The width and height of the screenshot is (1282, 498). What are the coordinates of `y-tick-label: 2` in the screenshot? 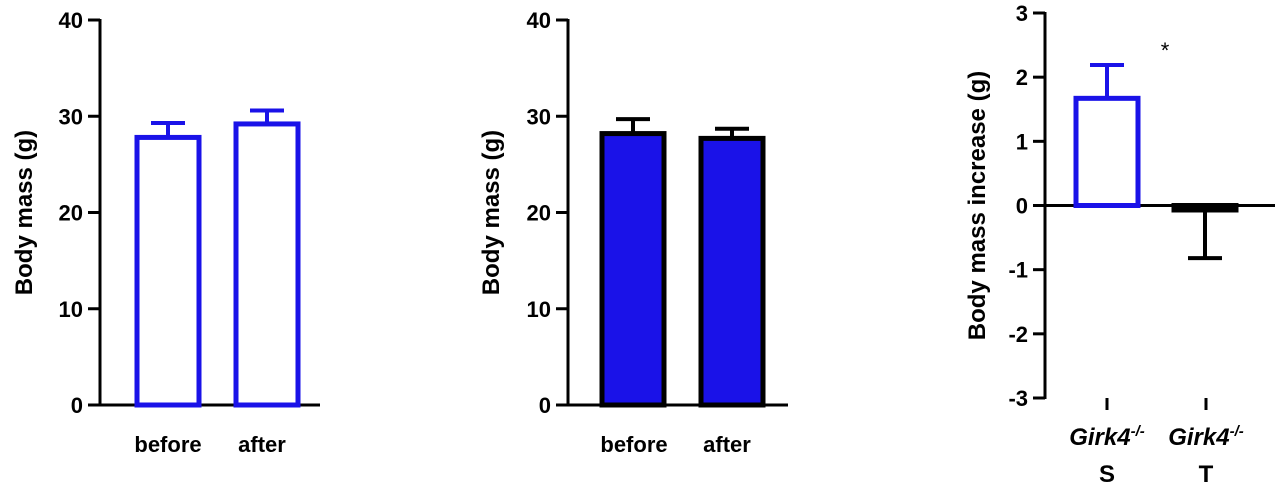 It's located at (1022, 77).